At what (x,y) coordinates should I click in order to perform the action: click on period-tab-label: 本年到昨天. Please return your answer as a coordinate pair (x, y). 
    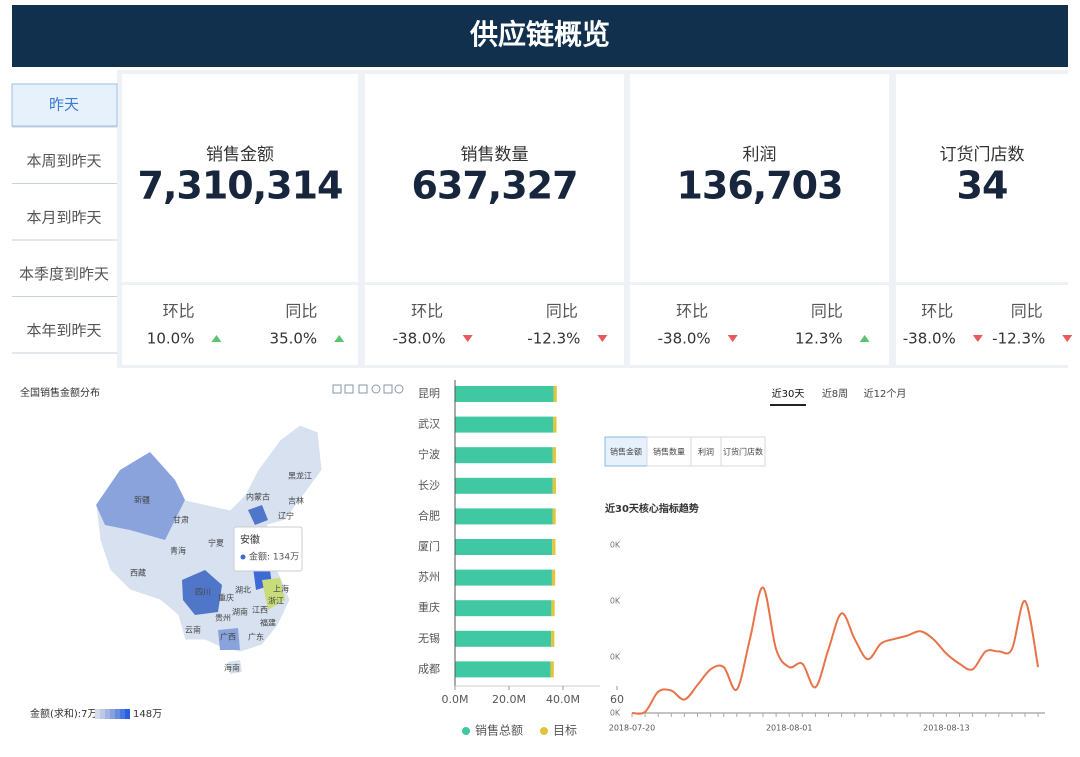
    Looking at the image, I should click on (63, 331).